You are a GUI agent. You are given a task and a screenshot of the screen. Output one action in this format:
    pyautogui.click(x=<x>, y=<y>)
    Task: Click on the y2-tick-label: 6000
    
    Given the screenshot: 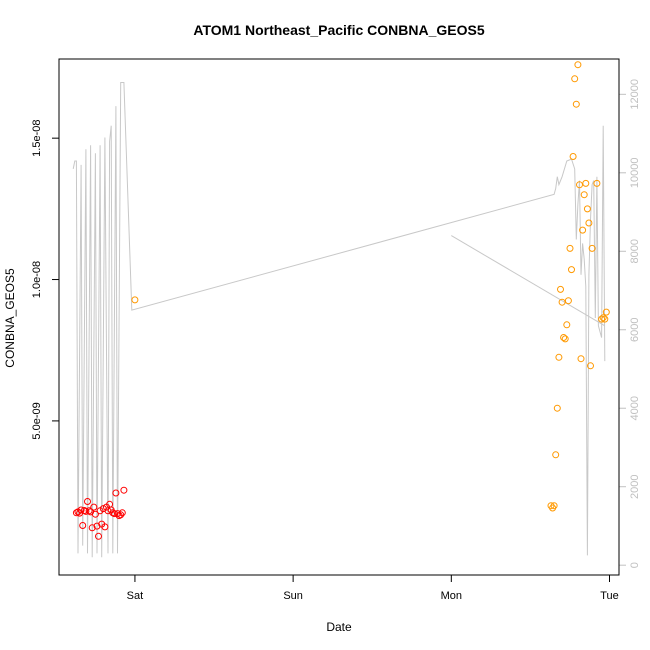 What is the action you would take?
    pyautogui.click(x=635, y=330)
    